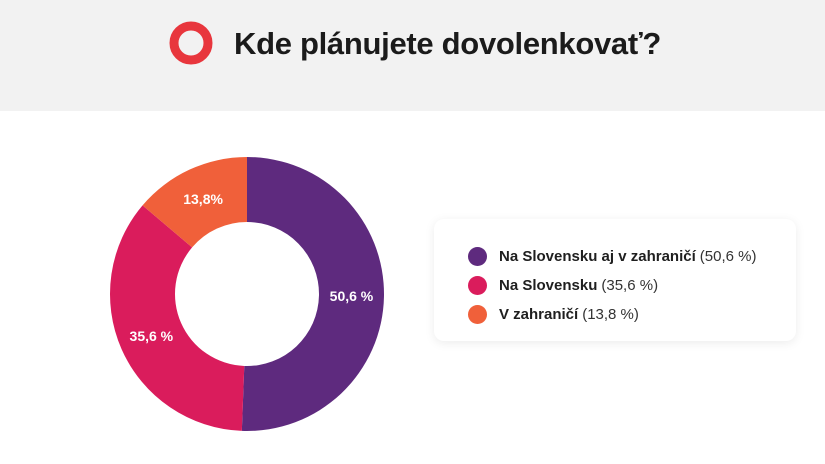  I want to click on legend-value: (13,8 %), so click(610, 314).